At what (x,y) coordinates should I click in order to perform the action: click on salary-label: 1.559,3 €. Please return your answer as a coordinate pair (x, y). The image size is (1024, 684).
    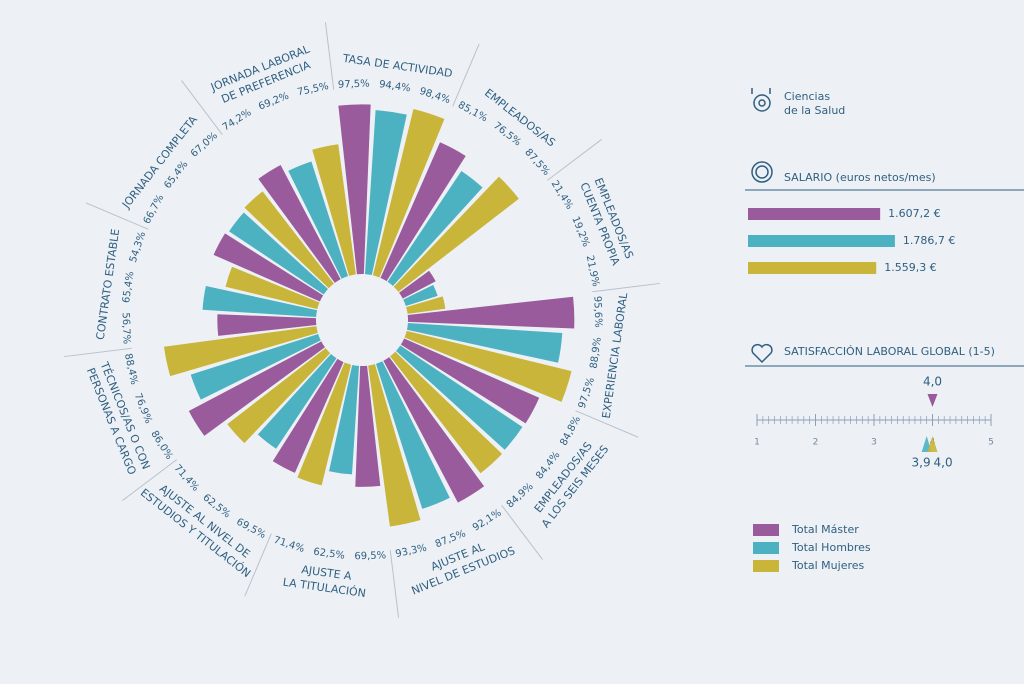
    Looking at the image, I should click on (910, 267).